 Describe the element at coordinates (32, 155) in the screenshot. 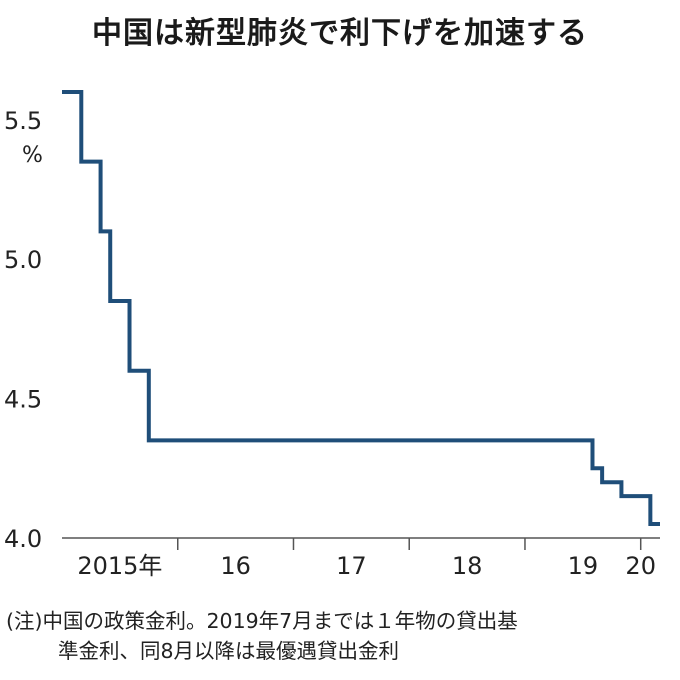

I see `y-axis-unit: %` at that location.